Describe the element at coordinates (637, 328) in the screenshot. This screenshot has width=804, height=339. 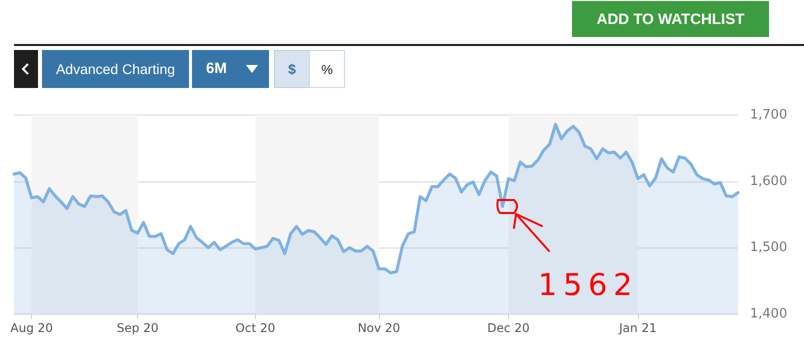
I see `x-tick-label: Jan 21` at that location.